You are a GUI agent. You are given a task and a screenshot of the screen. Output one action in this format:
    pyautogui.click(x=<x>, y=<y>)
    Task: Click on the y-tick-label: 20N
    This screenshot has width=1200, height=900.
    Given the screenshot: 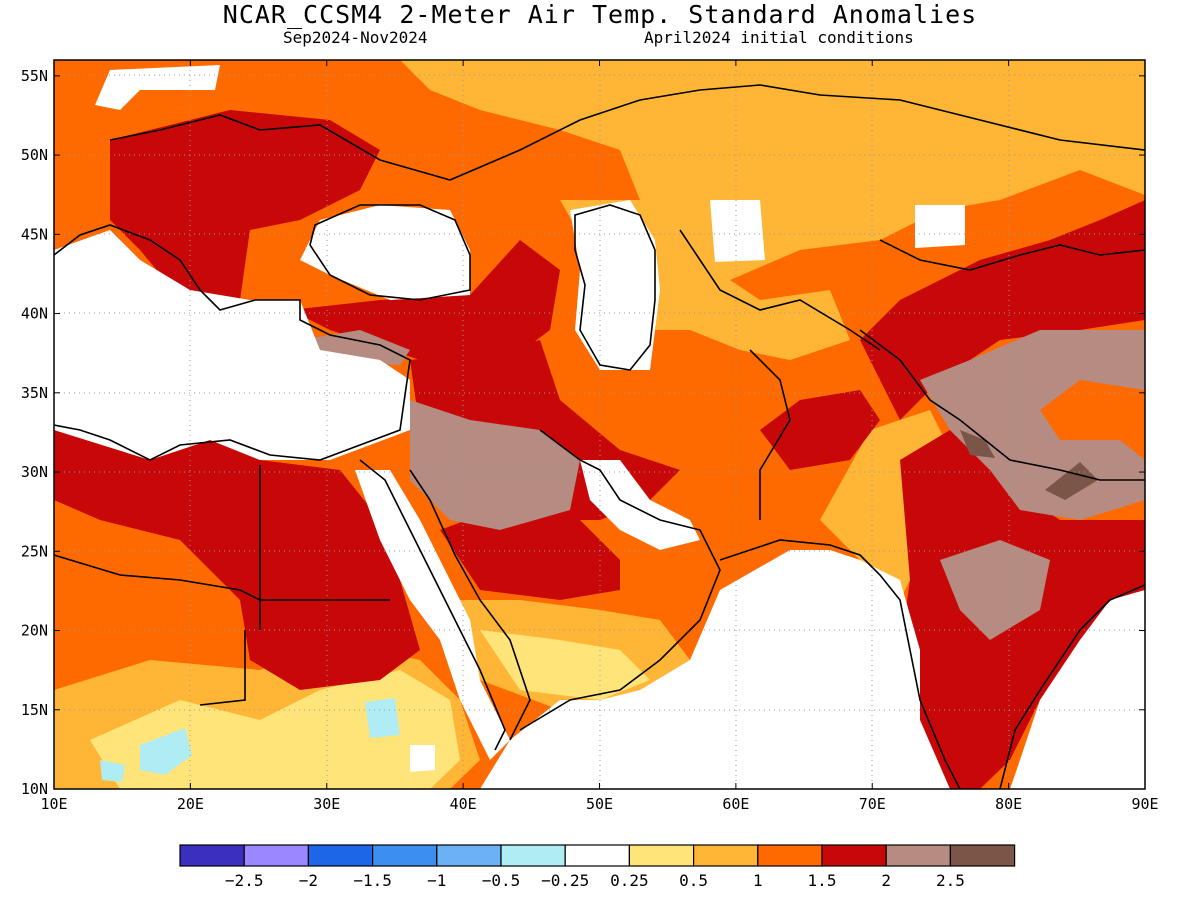 What is the action you would take?
    pyautogui.click(x=34, y=631)
    